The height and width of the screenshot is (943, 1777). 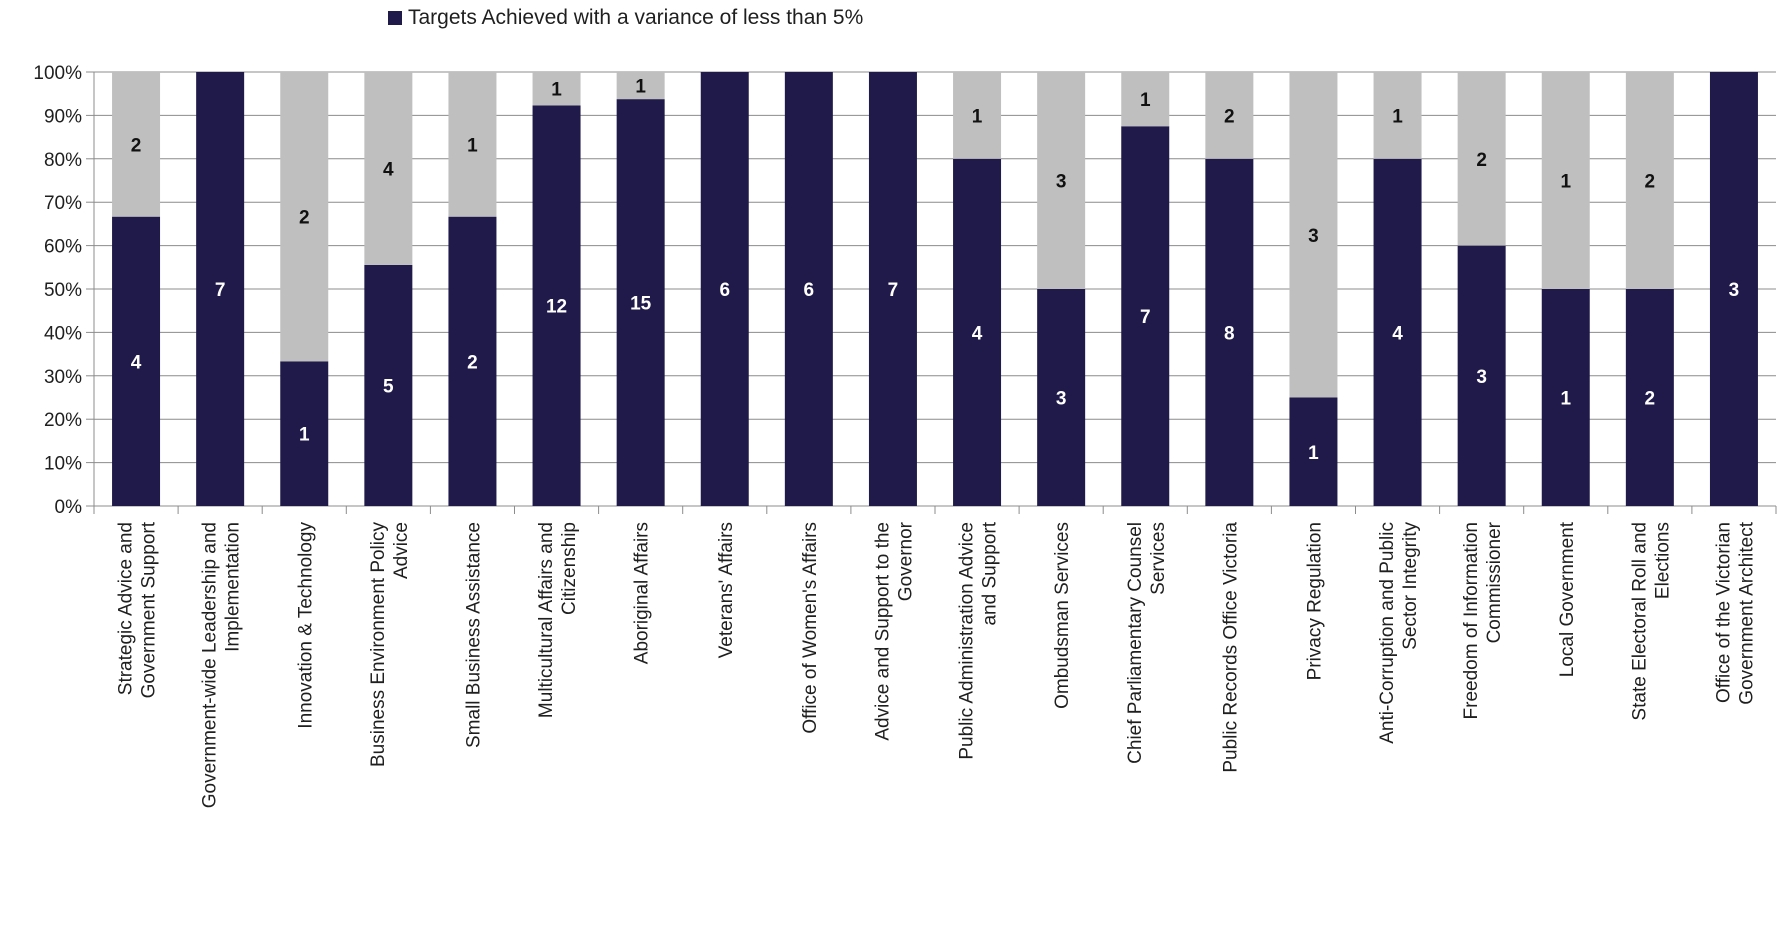 What do you see at coordinates (558, 620) in the screenshot?
I see `category-label: Multicultural Affairs and Citizenship` at bounding box center [558, 620].